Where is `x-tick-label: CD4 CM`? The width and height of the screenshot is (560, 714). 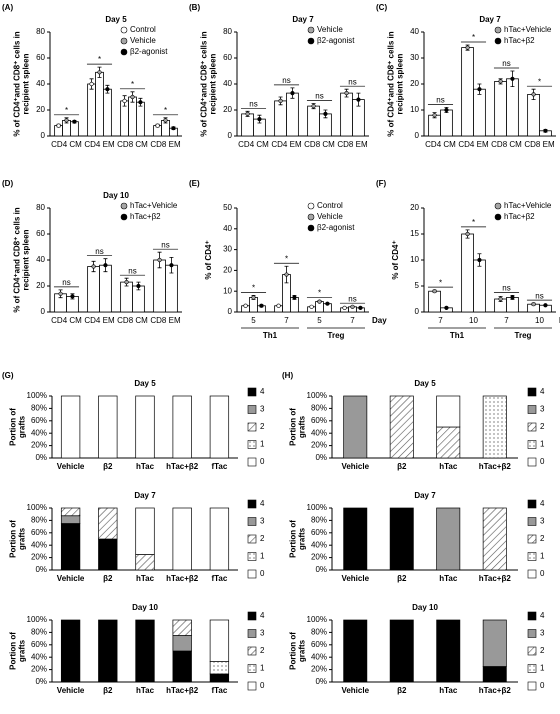
x-tick-label: CD4 CM is located at coordinates (66, 320).